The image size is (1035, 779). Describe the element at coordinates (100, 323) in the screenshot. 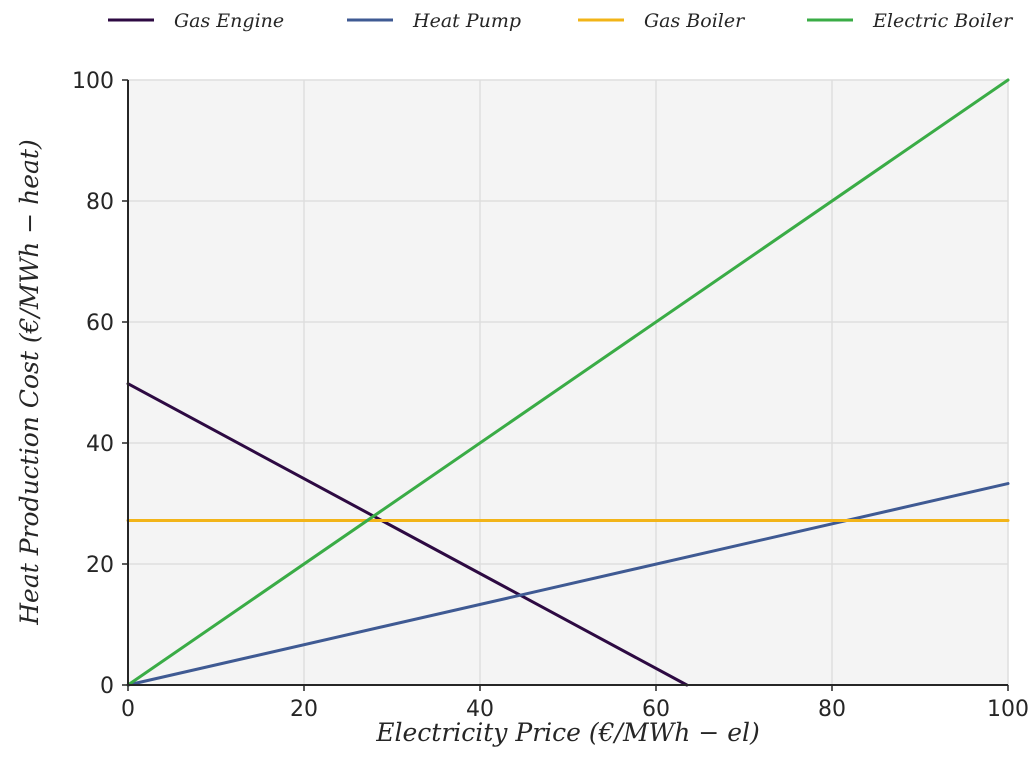

I see `y-tick-label: 60` at that location.